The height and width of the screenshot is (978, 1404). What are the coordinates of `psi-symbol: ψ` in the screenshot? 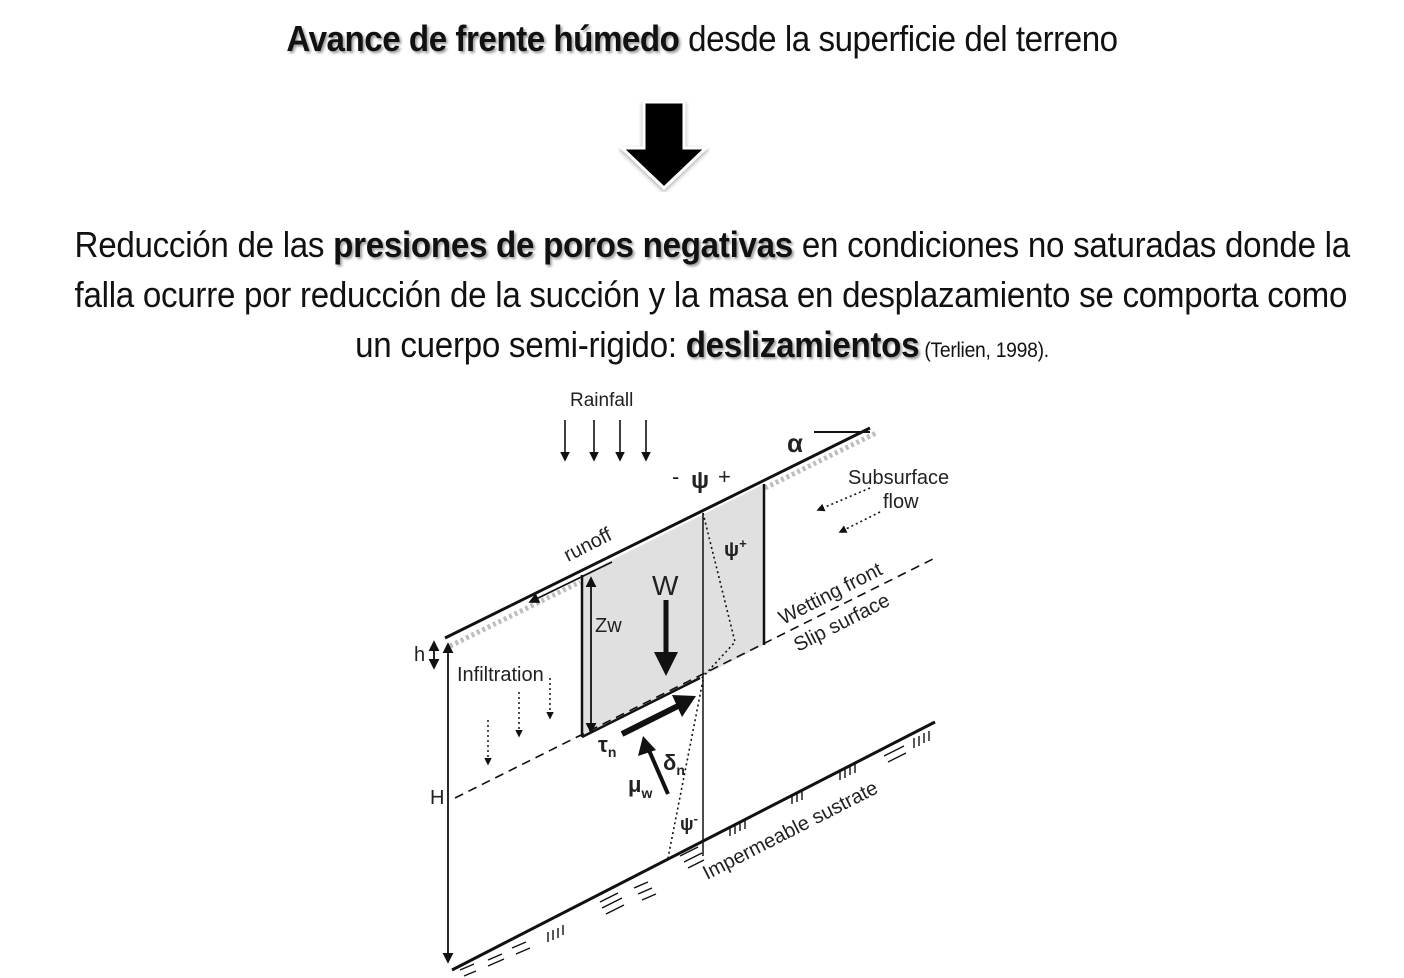 It's located at (700, 480).